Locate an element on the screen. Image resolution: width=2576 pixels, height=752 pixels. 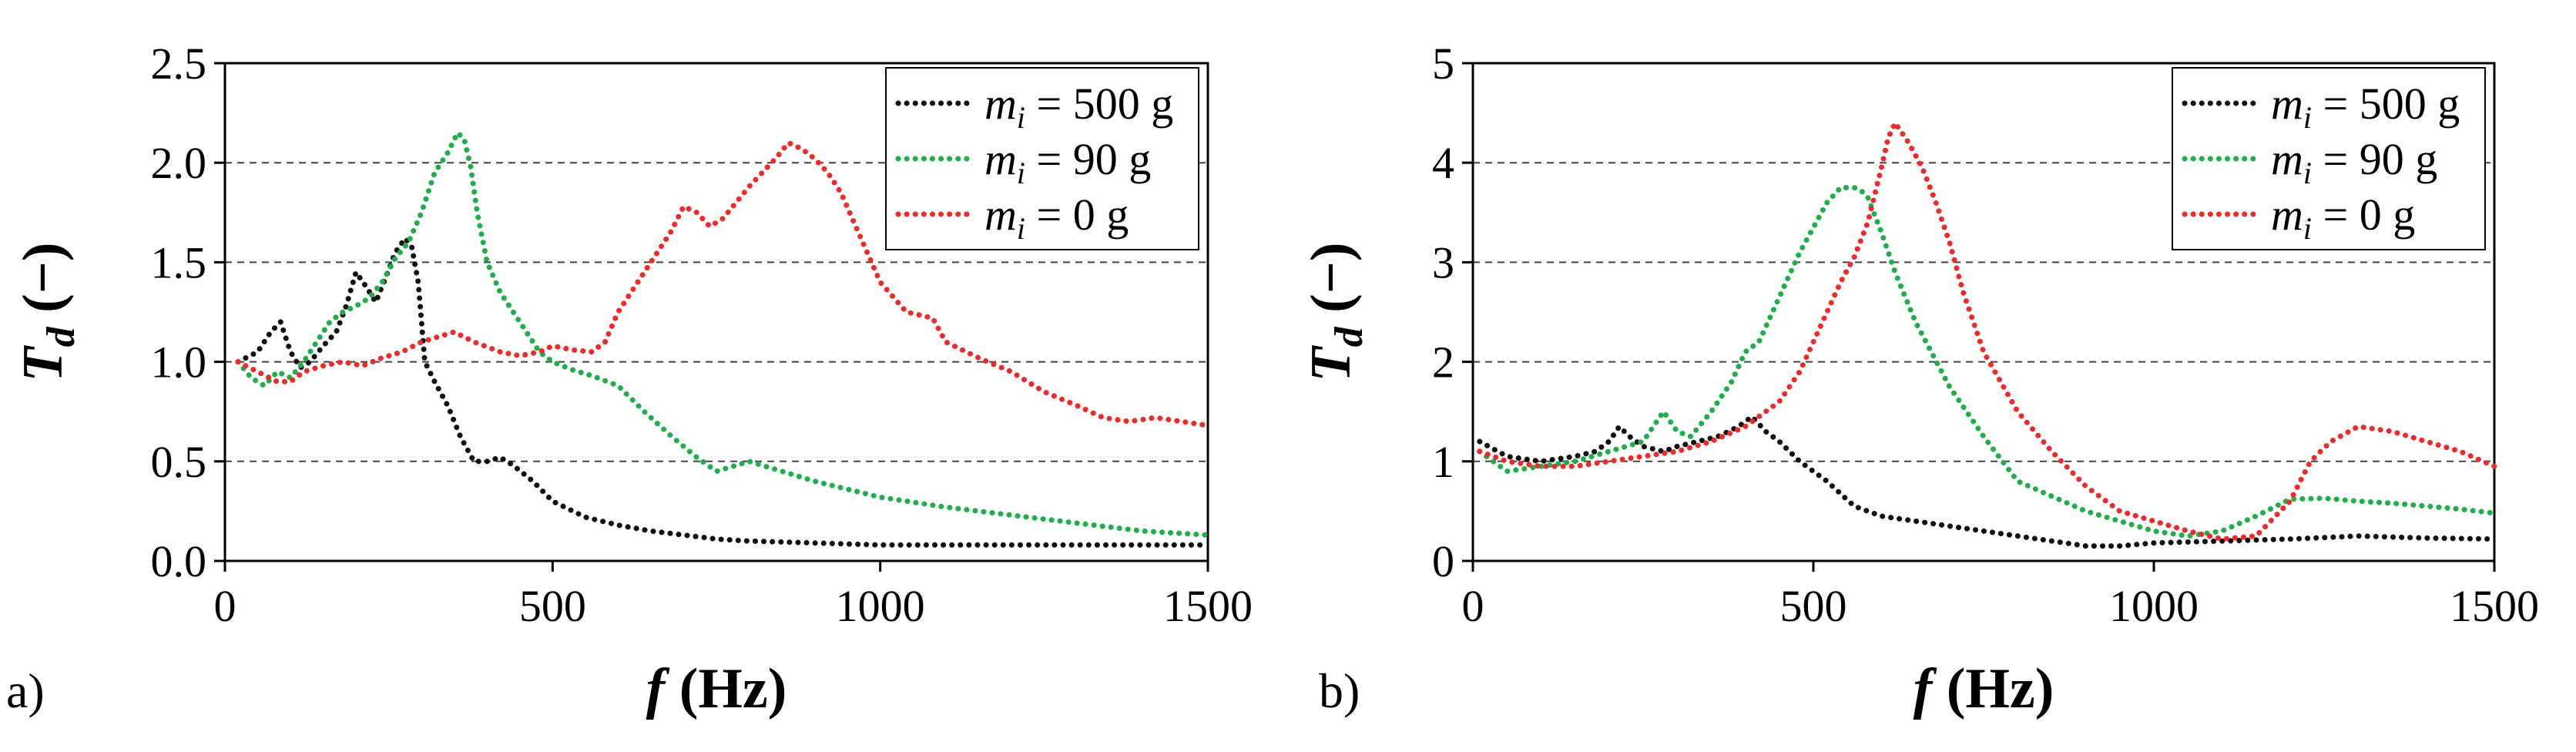
y-tick-label: 1 is located at coordinates (1443, 462).